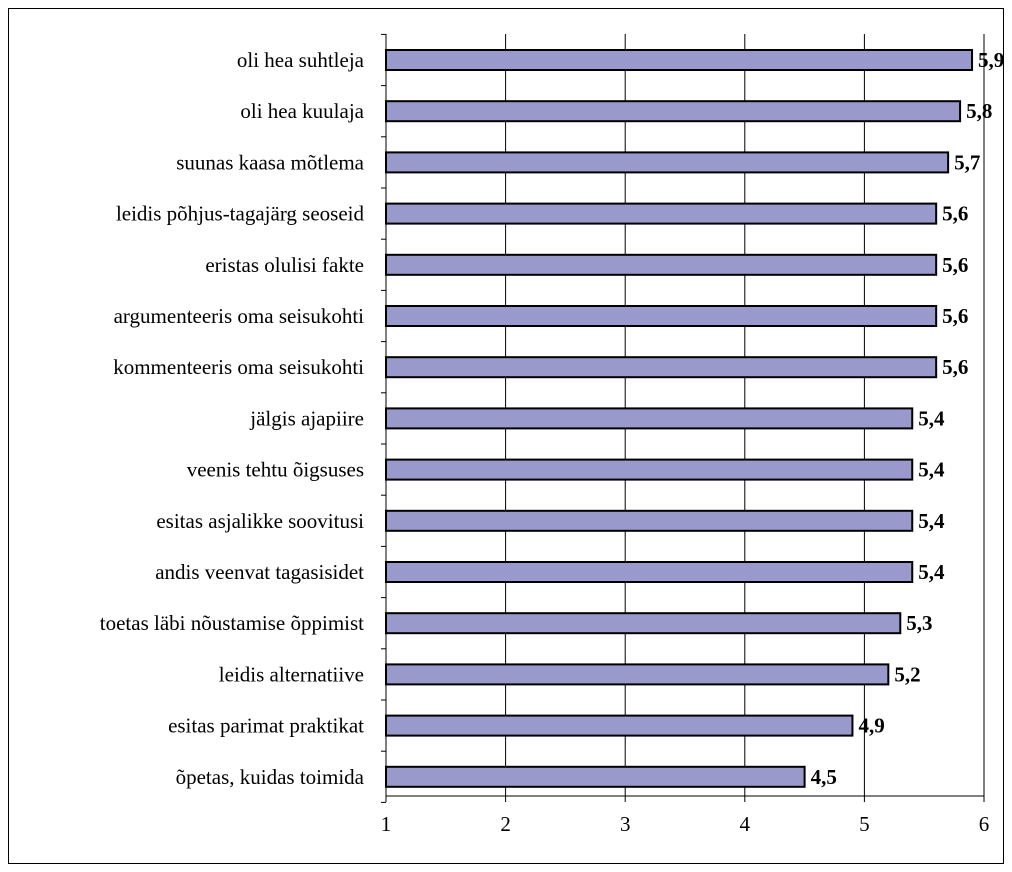 This screenshot has width=1012, height=872. Describe the element at coordinates (270, 162) in the screenshot. I see `category-label: suunas kaasa mõtlema` at that location.